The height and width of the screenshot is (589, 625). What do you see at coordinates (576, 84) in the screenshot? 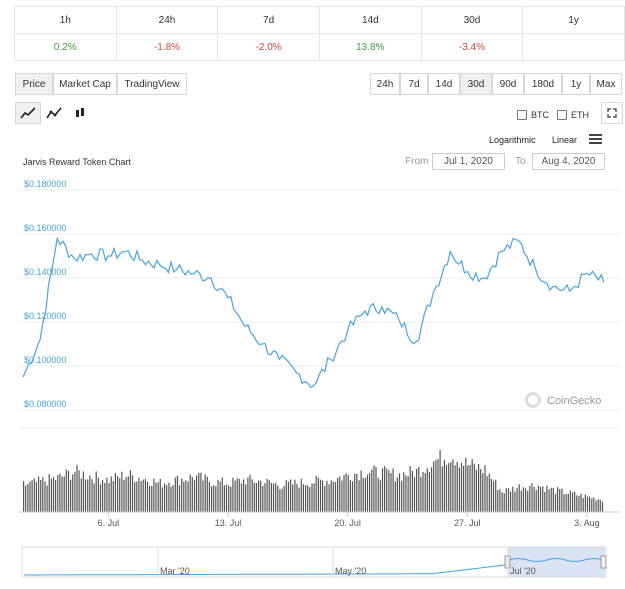
I see `range-1y: 1y` at bounding box center [576, 84].